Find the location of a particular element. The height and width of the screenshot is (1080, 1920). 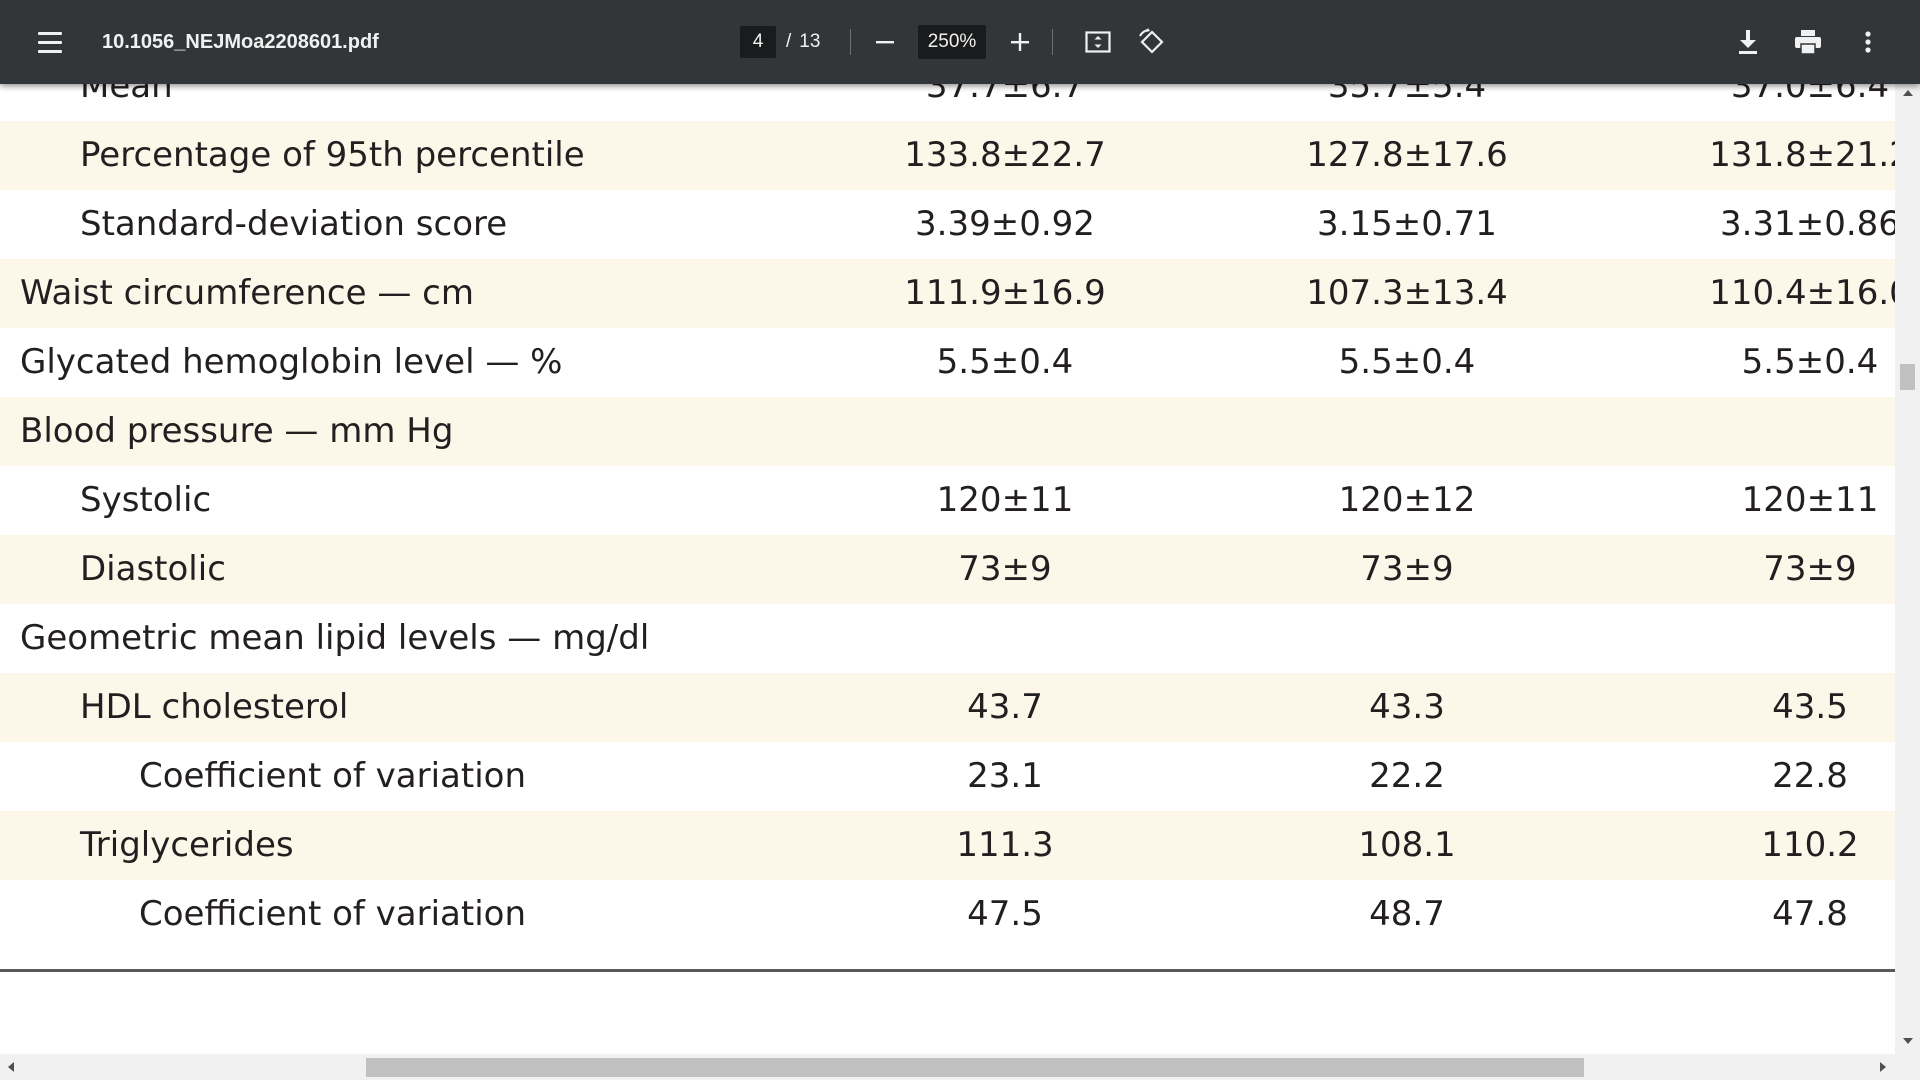

cell-value-col2: 3.15±0.71 is located at coordinates (1407, 224).